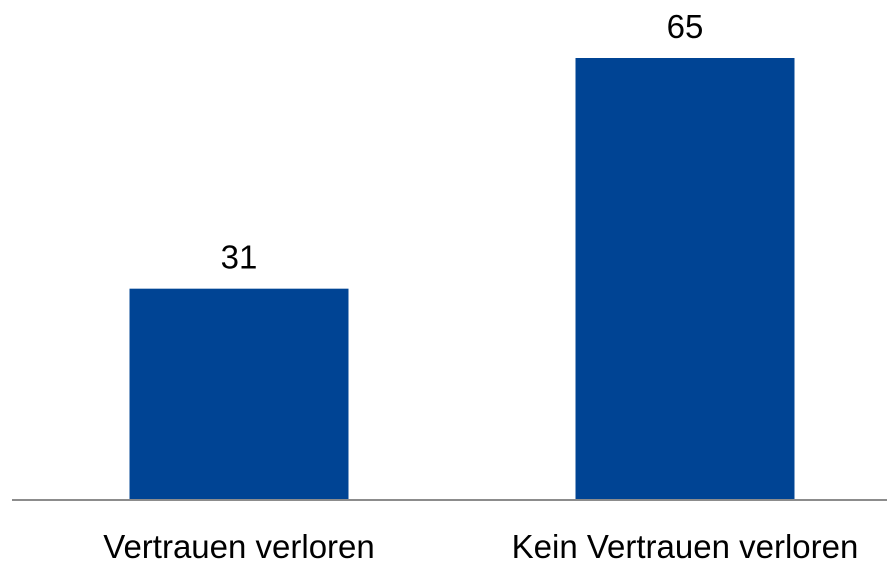 The image size is (887, 569). Describe the element at coordinates (685, 546) in the screenshot. I see `category-label-2: Kein Vertrauen verloren` at that location.